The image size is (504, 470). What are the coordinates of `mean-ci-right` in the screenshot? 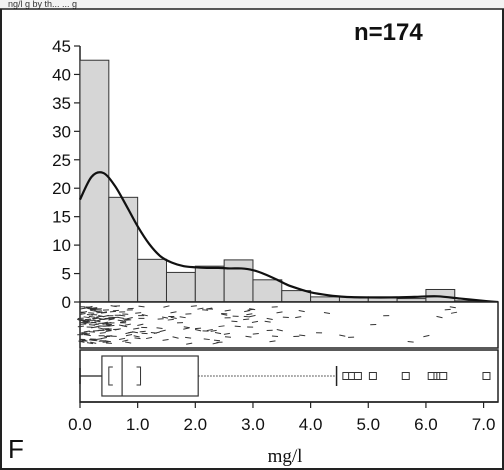 It's located at (139, 376).